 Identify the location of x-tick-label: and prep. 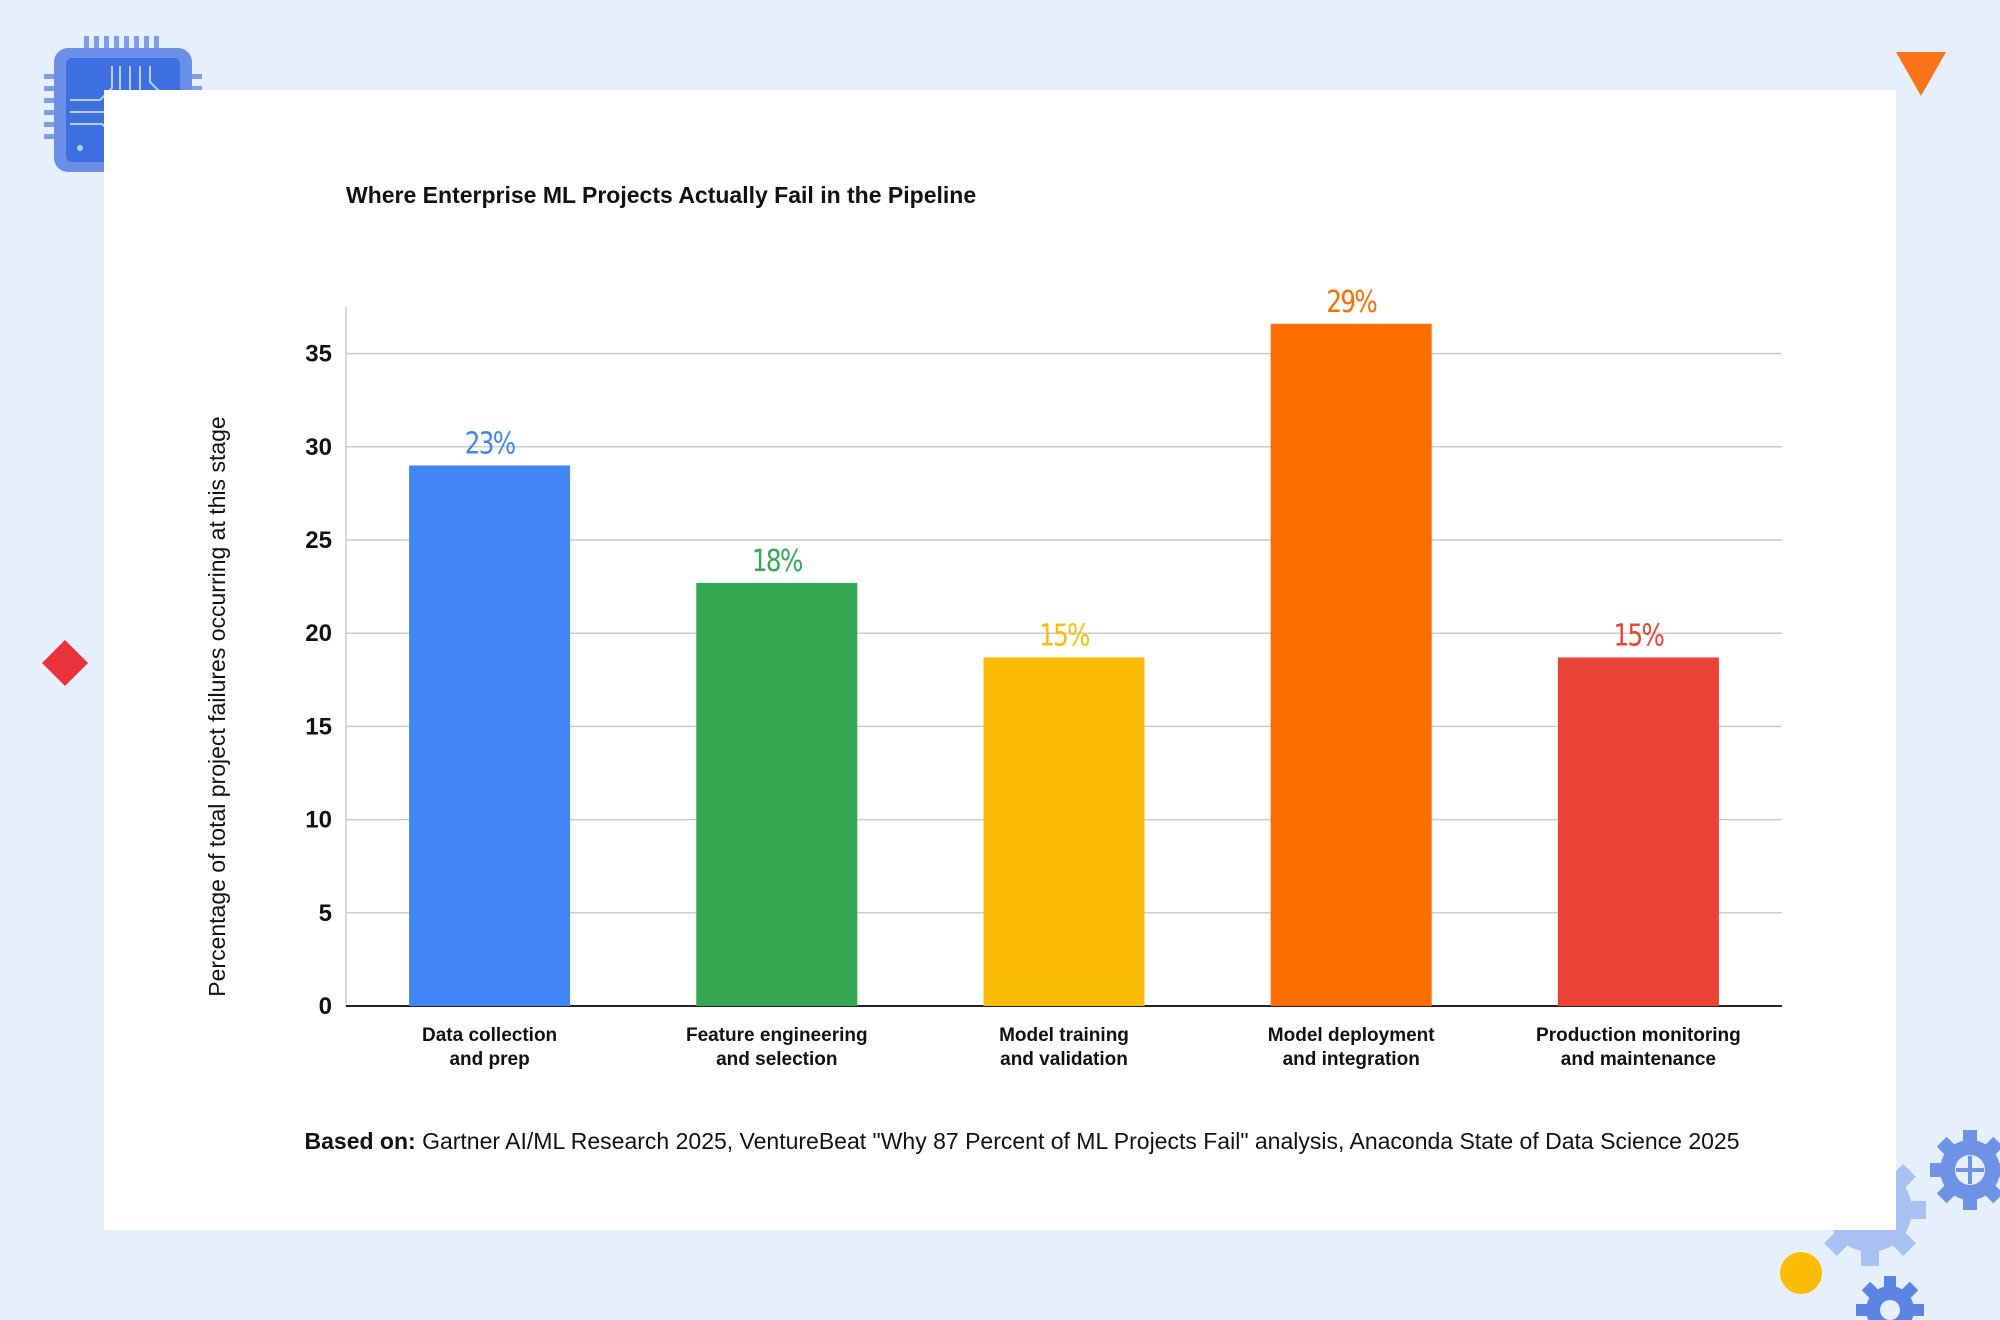
(489, 1059).